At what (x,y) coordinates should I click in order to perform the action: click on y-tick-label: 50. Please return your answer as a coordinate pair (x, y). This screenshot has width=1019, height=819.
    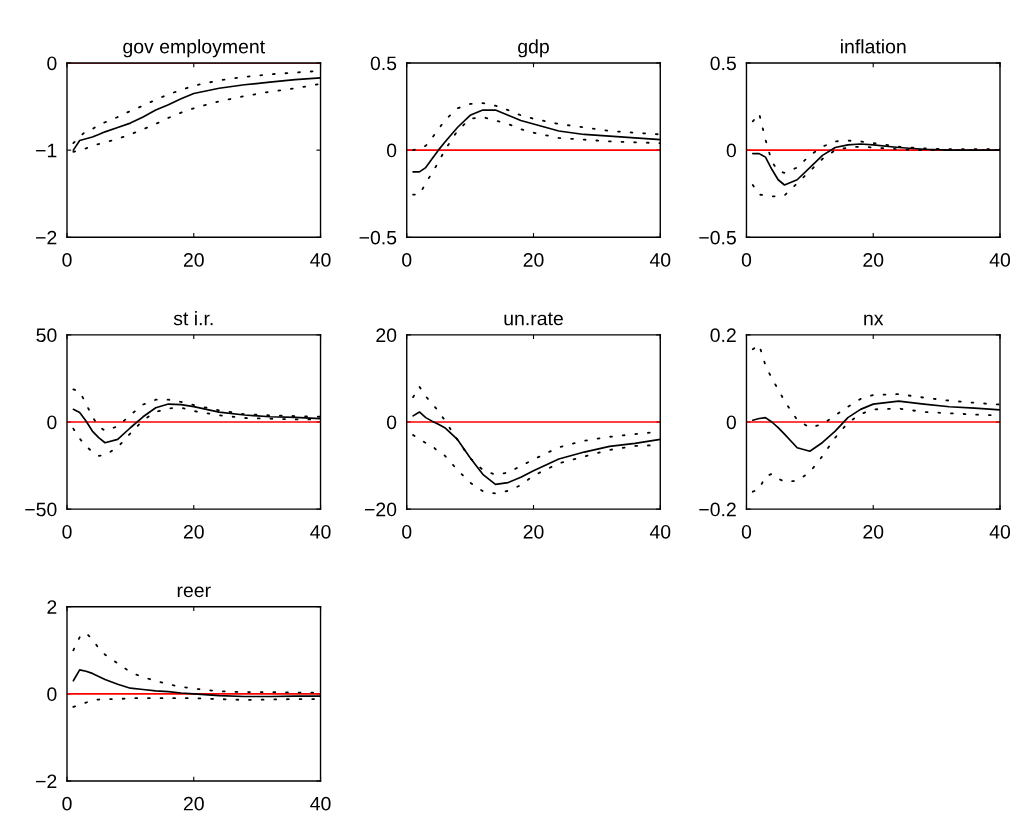
    Looking at the image, I should click on (46, 335).